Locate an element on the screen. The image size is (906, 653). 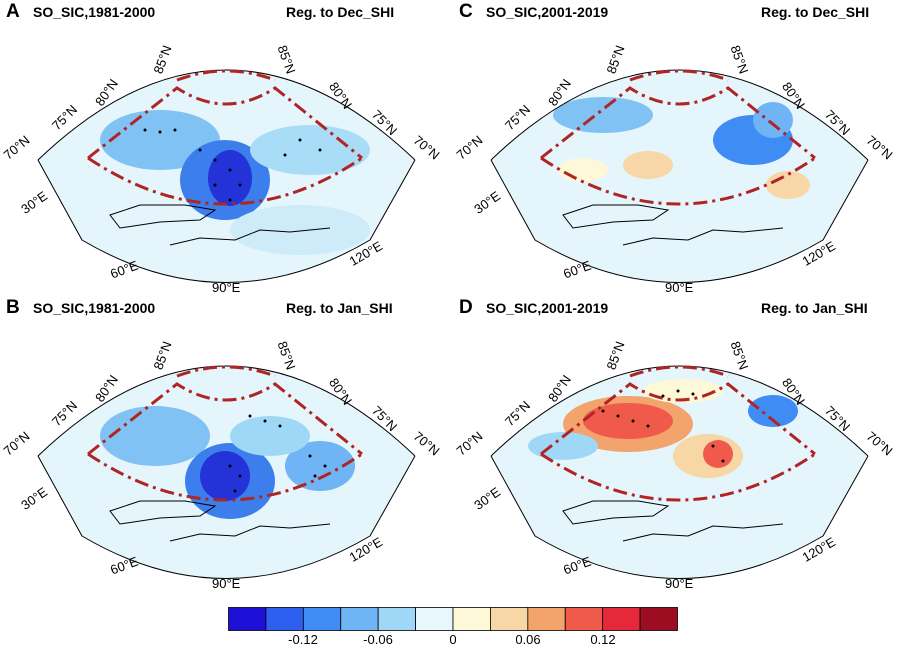
map-a is located at coordinates (226, 176).